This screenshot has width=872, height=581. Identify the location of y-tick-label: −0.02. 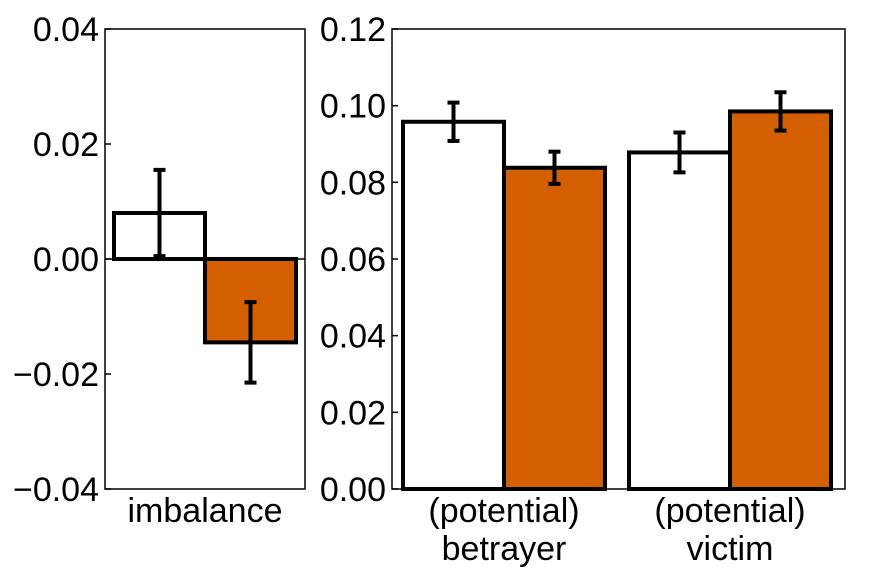
(56, 375).